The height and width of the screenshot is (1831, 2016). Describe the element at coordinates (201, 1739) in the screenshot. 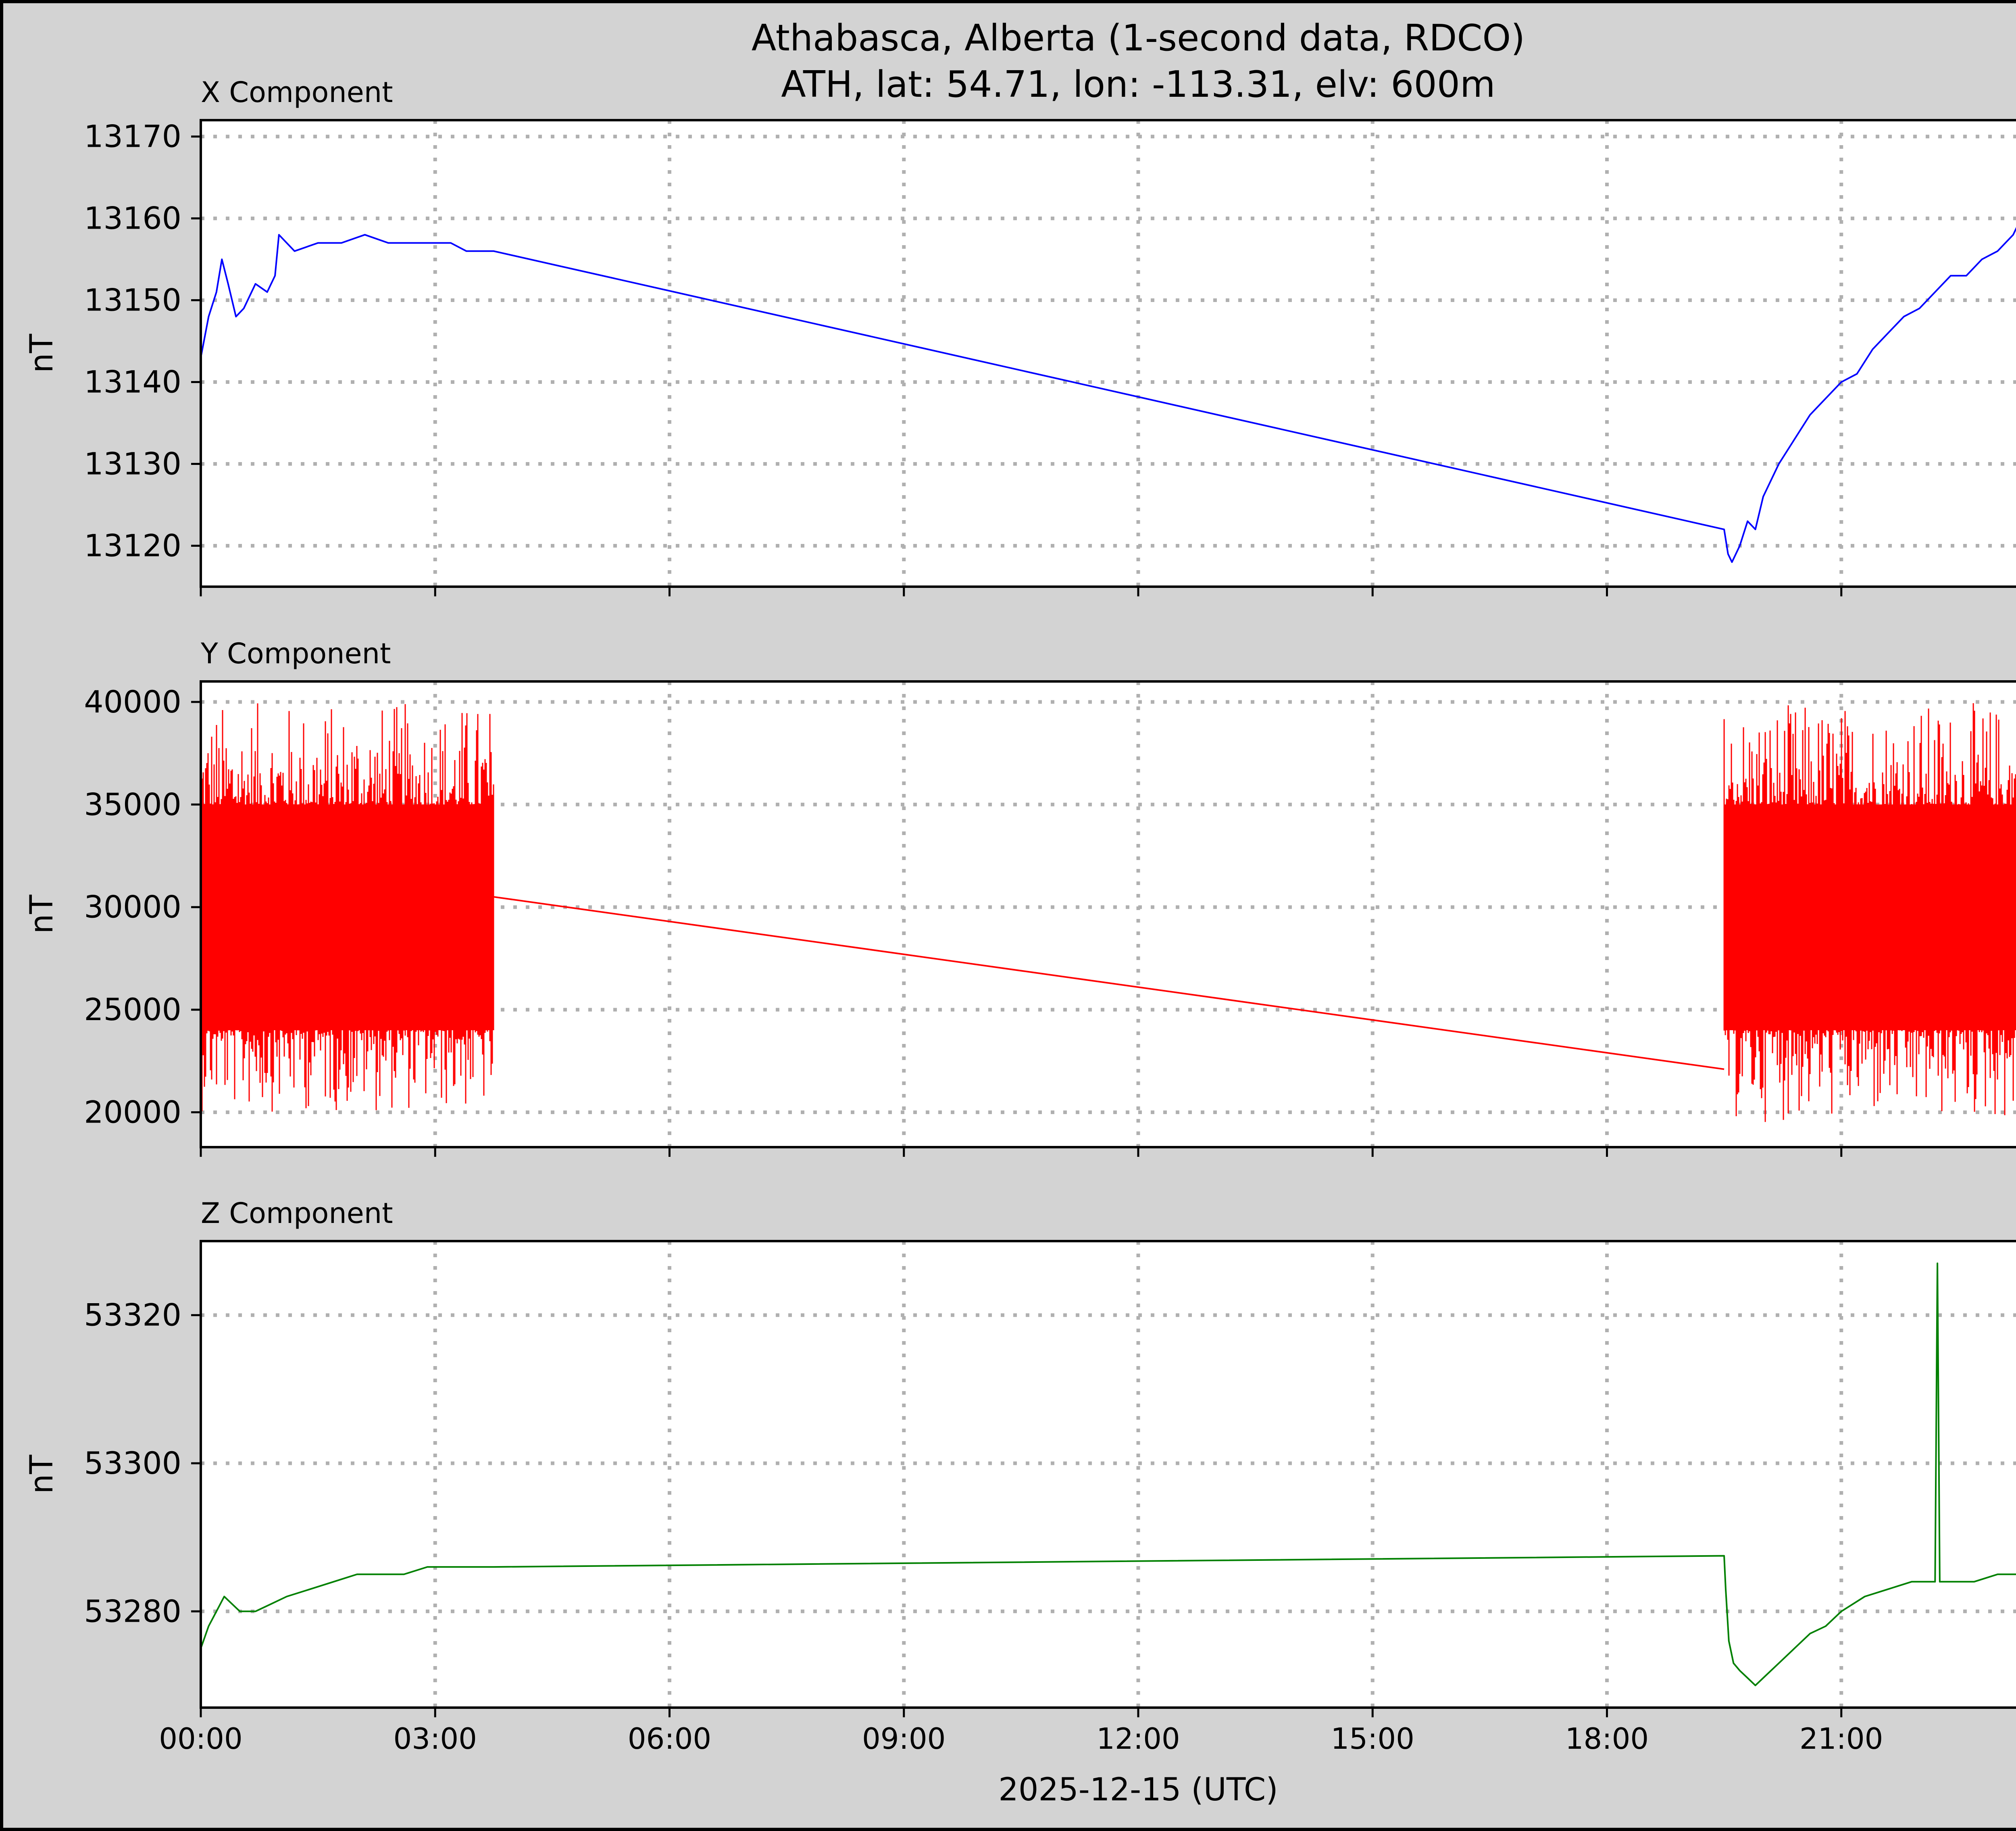

I see `x-tick-label: 00:00` at that location.